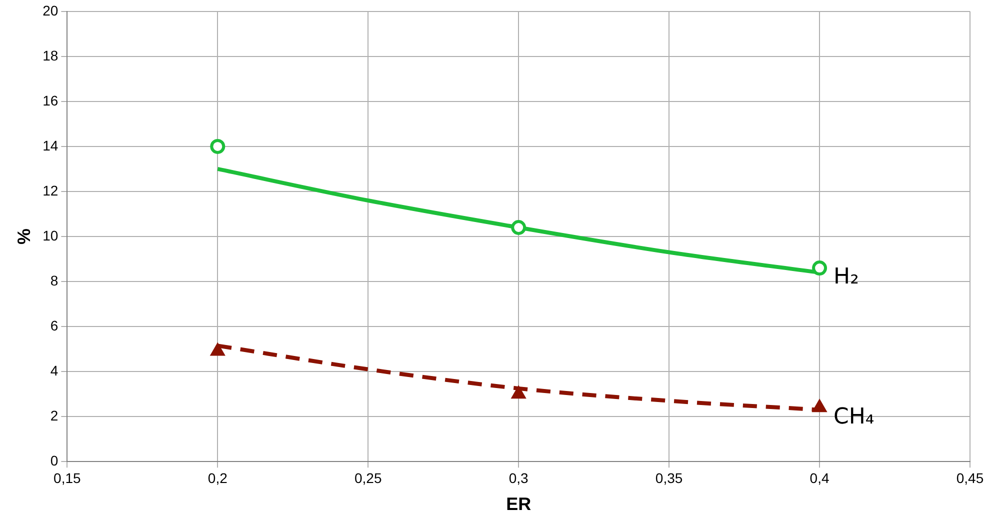  I want to click on x-axis-title: ER, so click(519, 504).